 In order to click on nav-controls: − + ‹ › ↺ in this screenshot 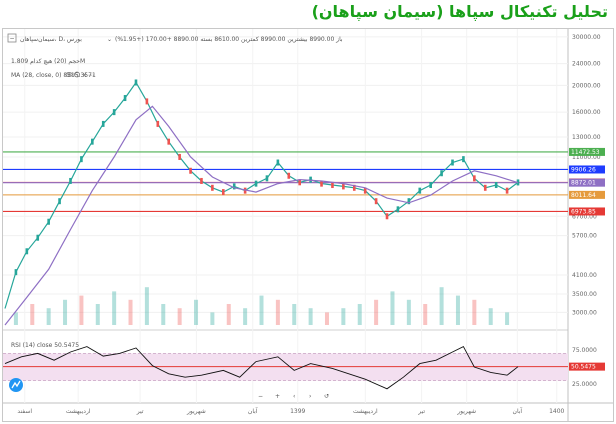, I will do `click(293, 396)`.